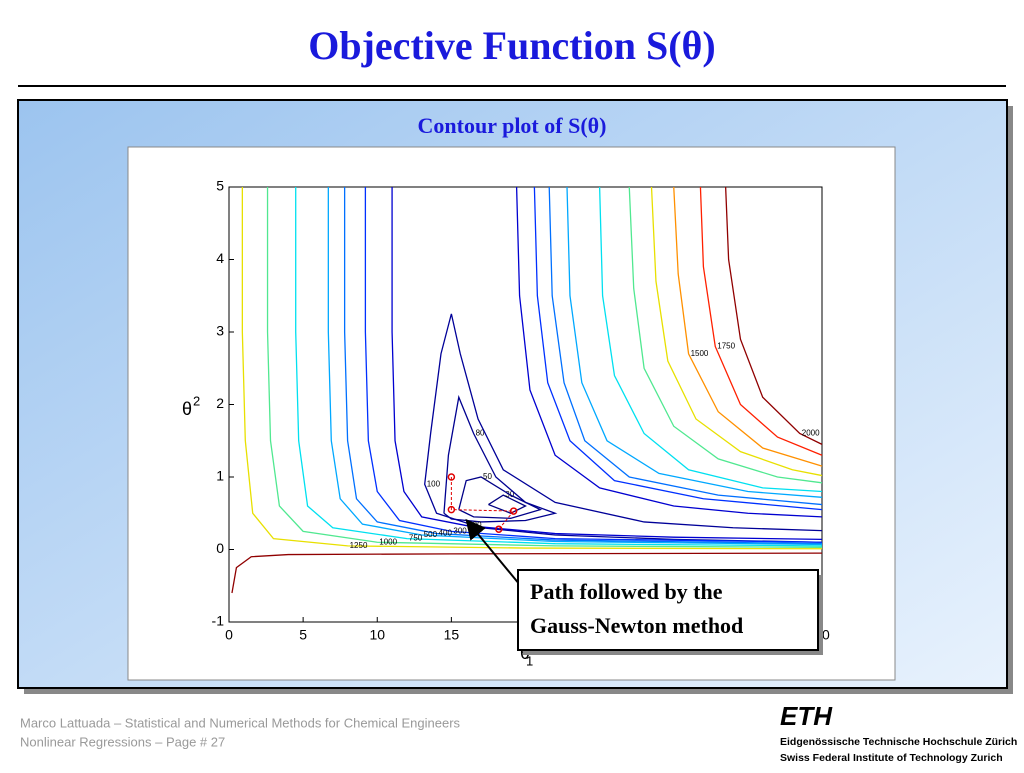 Image resolution: width=1024 pixels, height=773 pixels. Describe the element at coordinates (220, 186) in the screenshot. I see `y-tick-label: 5` at that location.